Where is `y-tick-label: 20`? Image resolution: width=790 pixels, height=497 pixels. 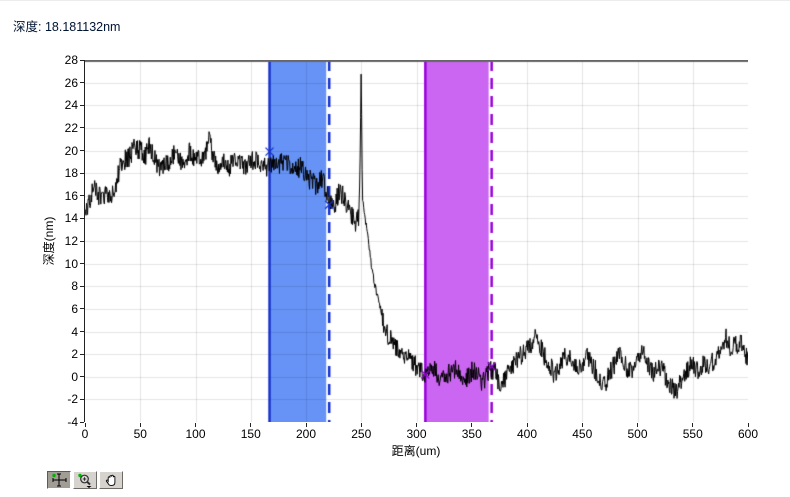
y-tick-label: 20 is located at coordinates (71, 150).